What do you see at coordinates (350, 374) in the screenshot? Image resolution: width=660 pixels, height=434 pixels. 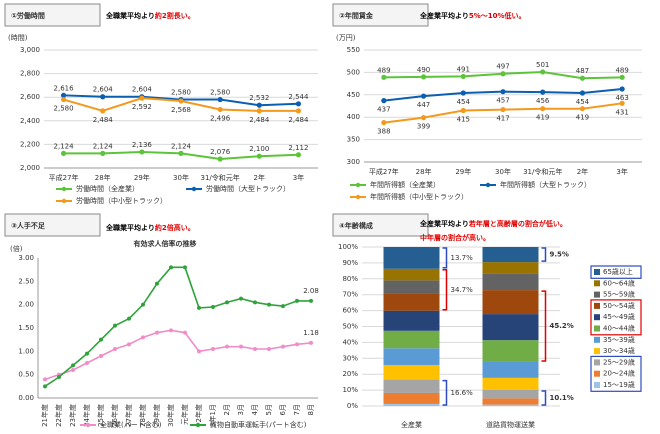 I see `y-tick-label: 20%` at bounding box center [350, 374].